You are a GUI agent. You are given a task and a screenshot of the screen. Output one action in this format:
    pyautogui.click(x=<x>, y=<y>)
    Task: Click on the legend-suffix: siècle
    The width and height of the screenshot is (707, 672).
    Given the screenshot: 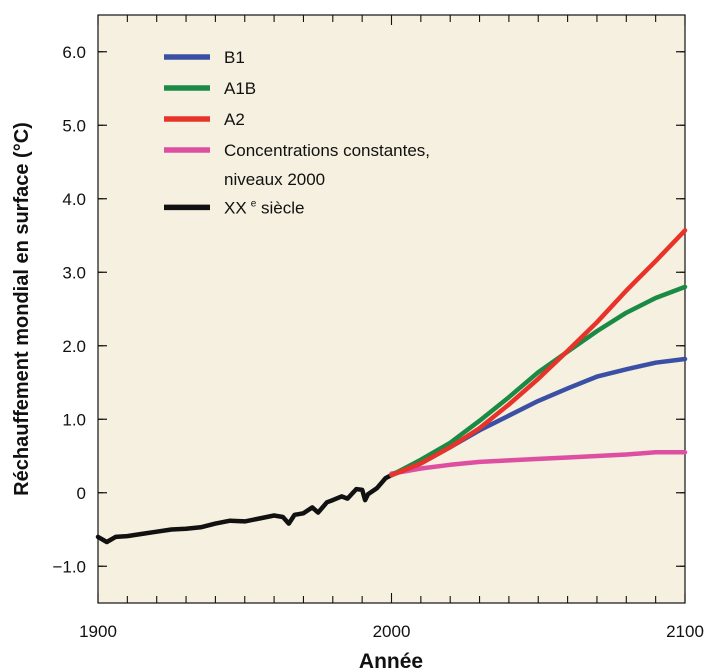 What is the action you would take?
    pyautogui.click(x=280, y=207)
    